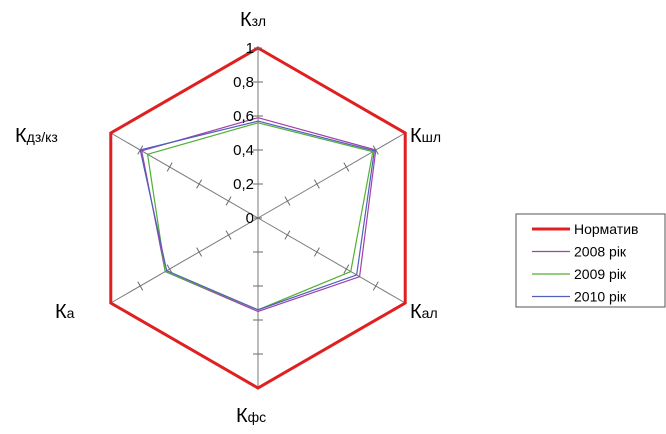  What do you see at coordinates (250, 218) in the screenshot?
I see `radial-tick-label: 0` at bounding box center [250, 218].